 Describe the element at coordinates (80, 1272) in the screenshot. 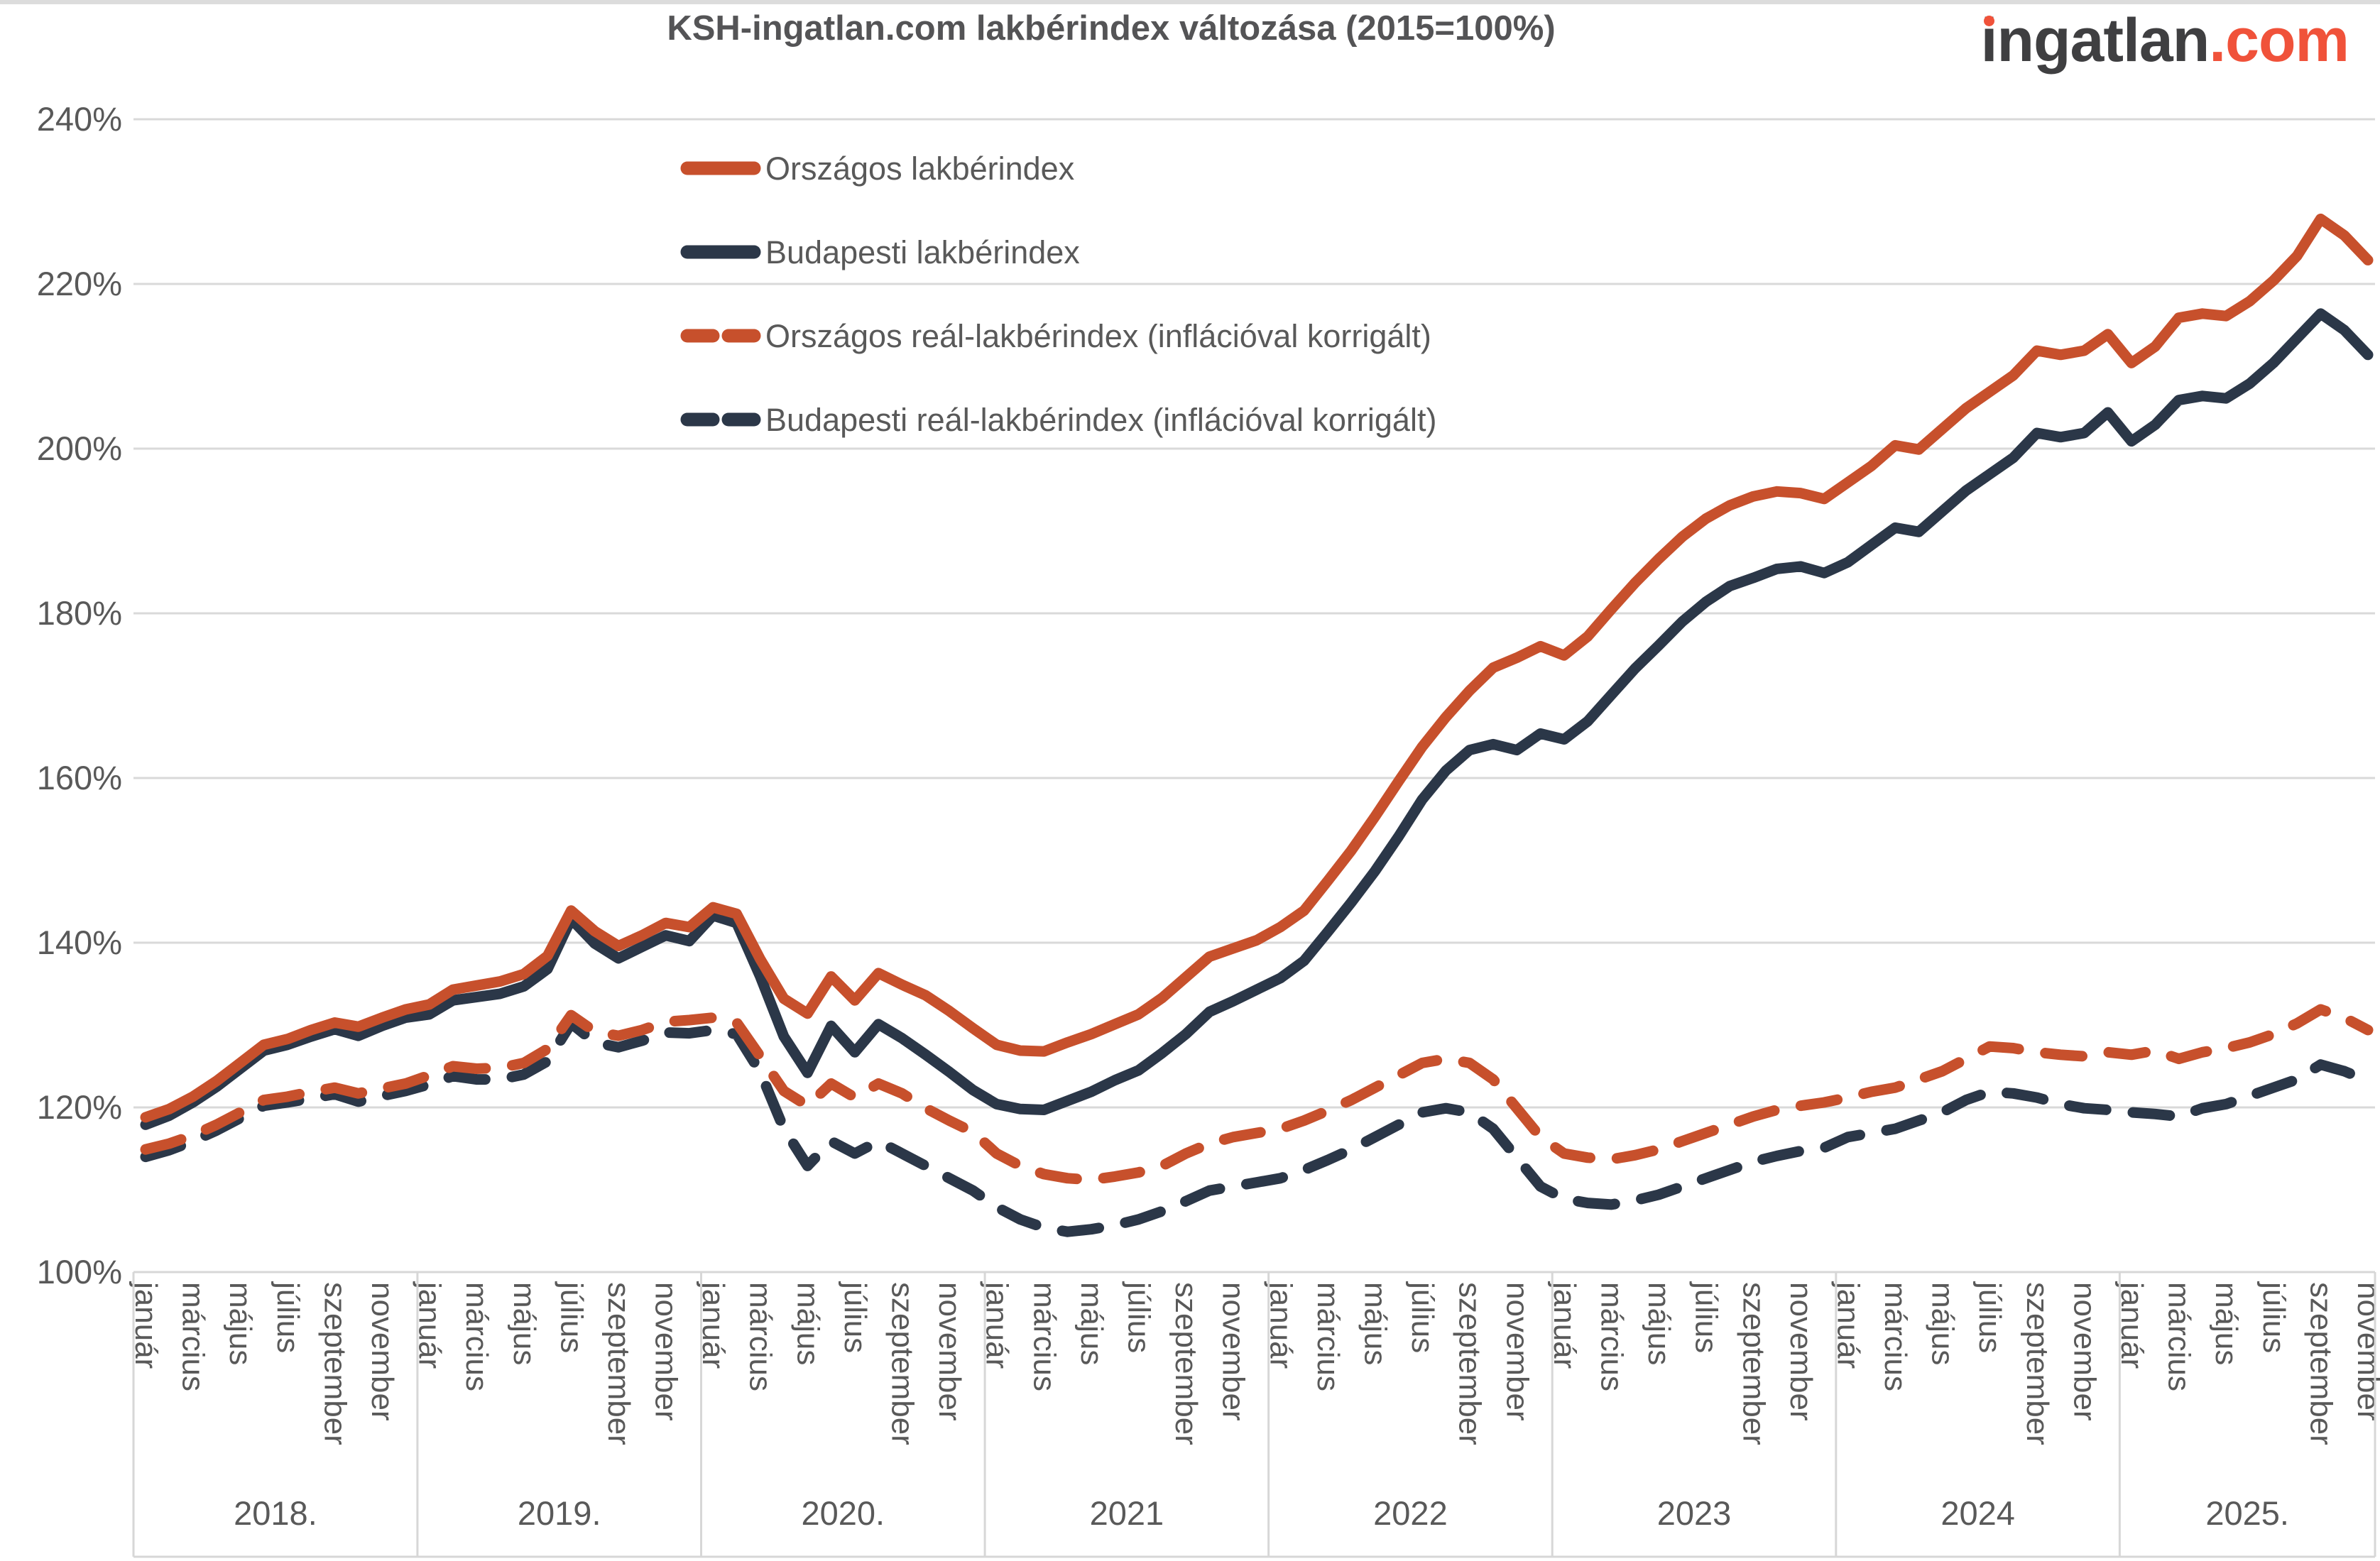

I see `y-tick-label: 100%` at that location.